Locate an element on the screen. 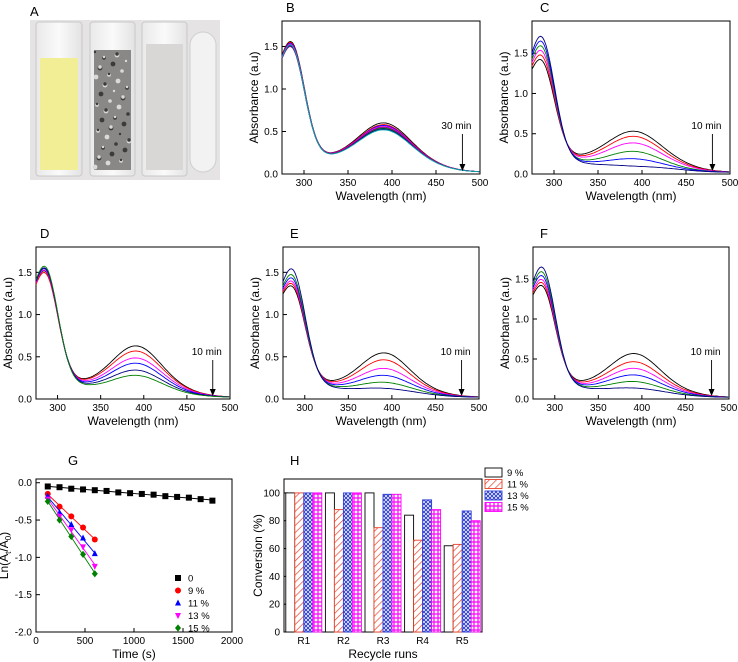  bar-r4-s2 is located at coordinates (418, 586).